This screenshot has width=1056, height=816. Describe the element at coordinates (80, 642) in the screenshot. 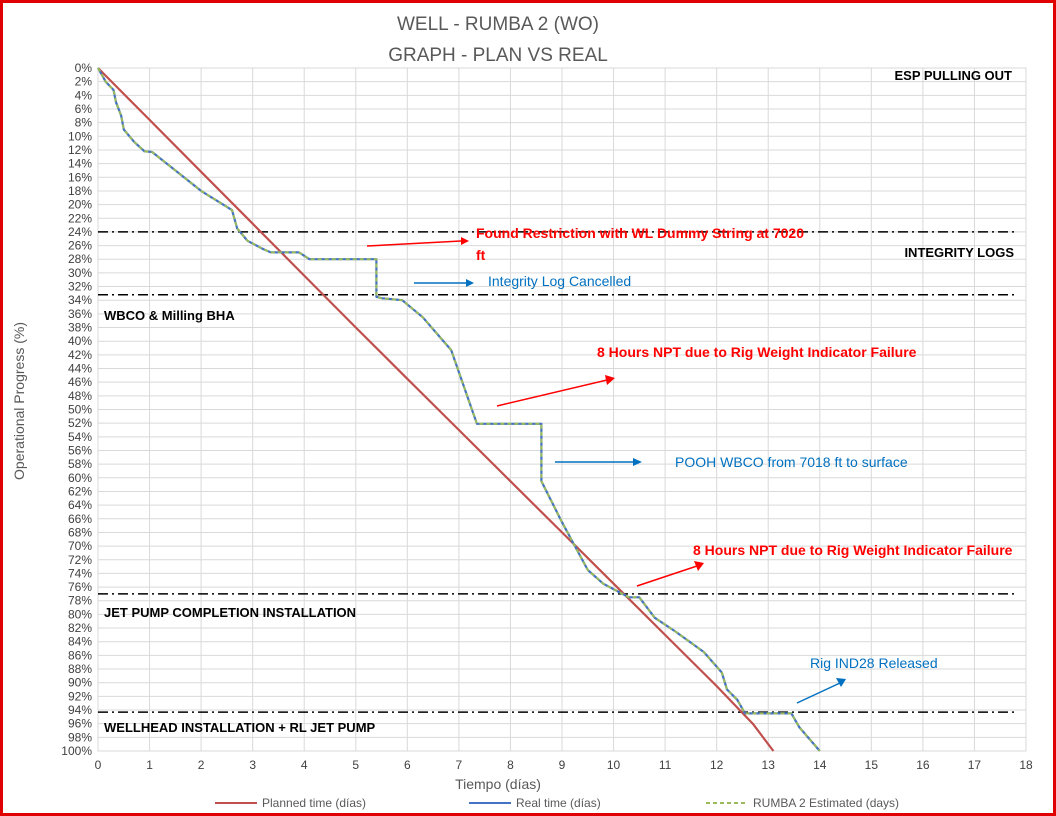

I see `y-tick-label: 84%` at that location.